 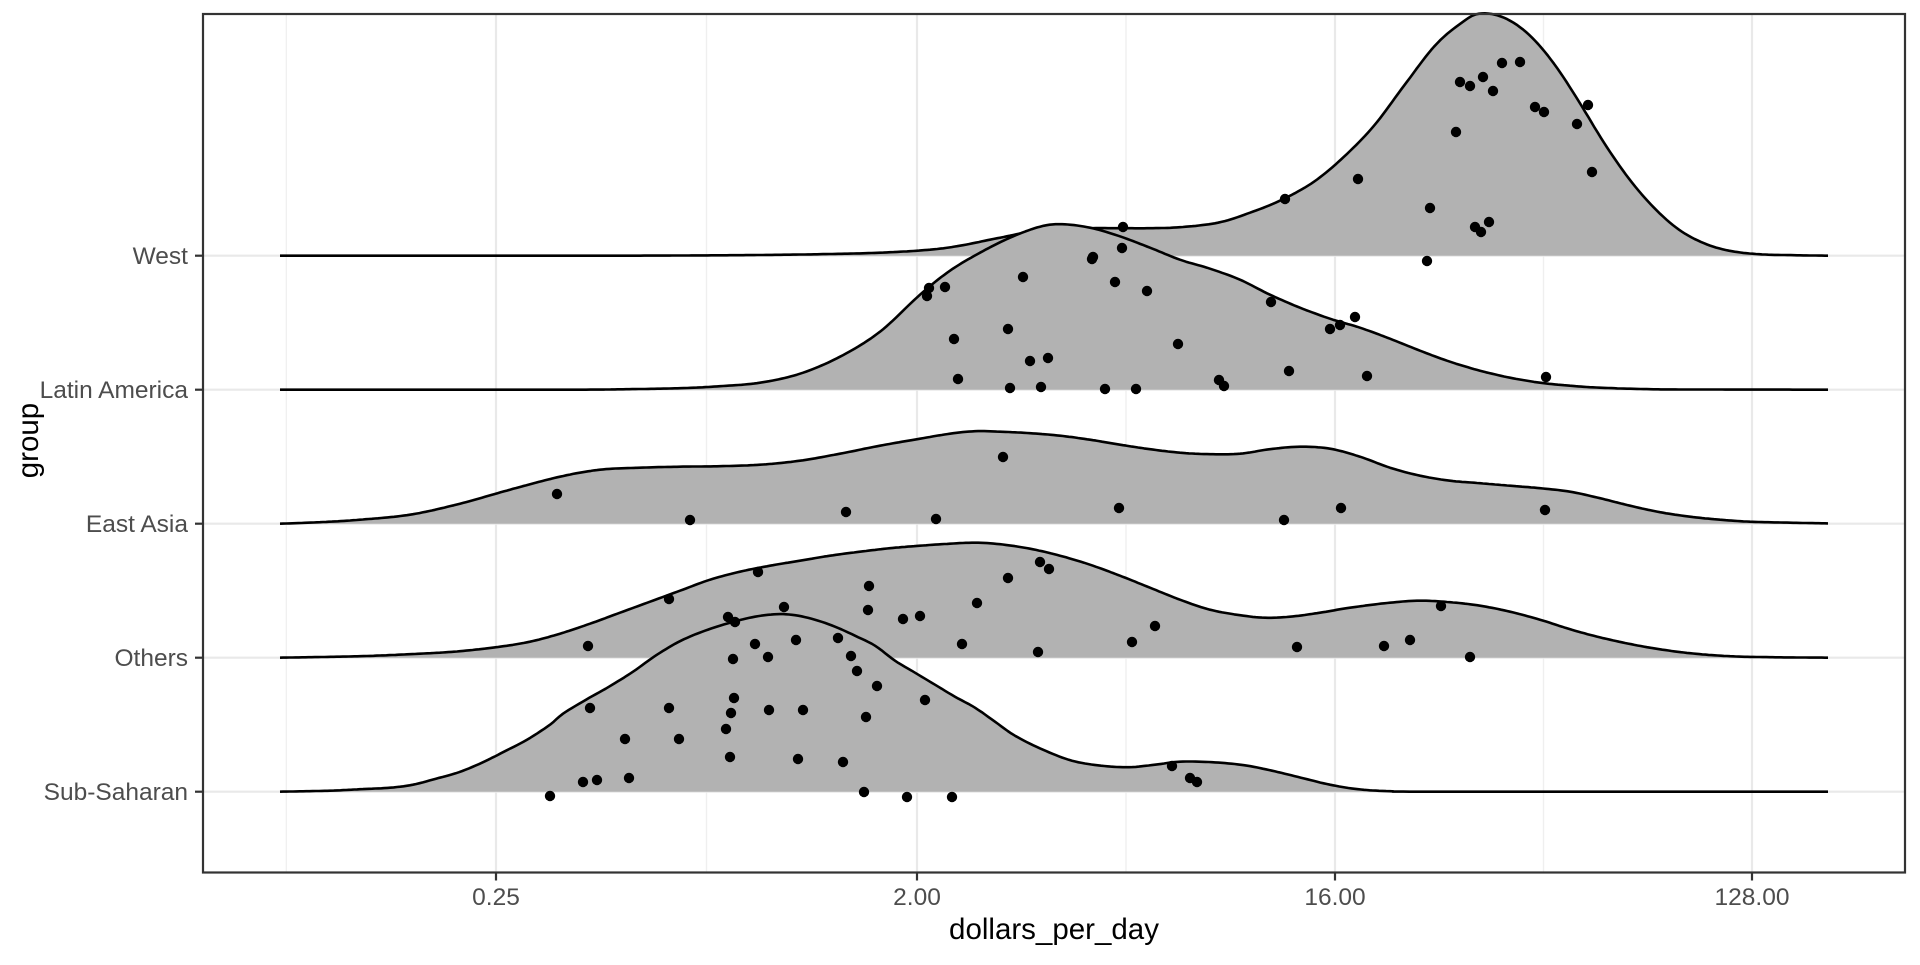 What do you see at coordinates (116, 792) in the screenshot?
I see `svg-text: Sub-Saharan` at bounding box center [116, 792].